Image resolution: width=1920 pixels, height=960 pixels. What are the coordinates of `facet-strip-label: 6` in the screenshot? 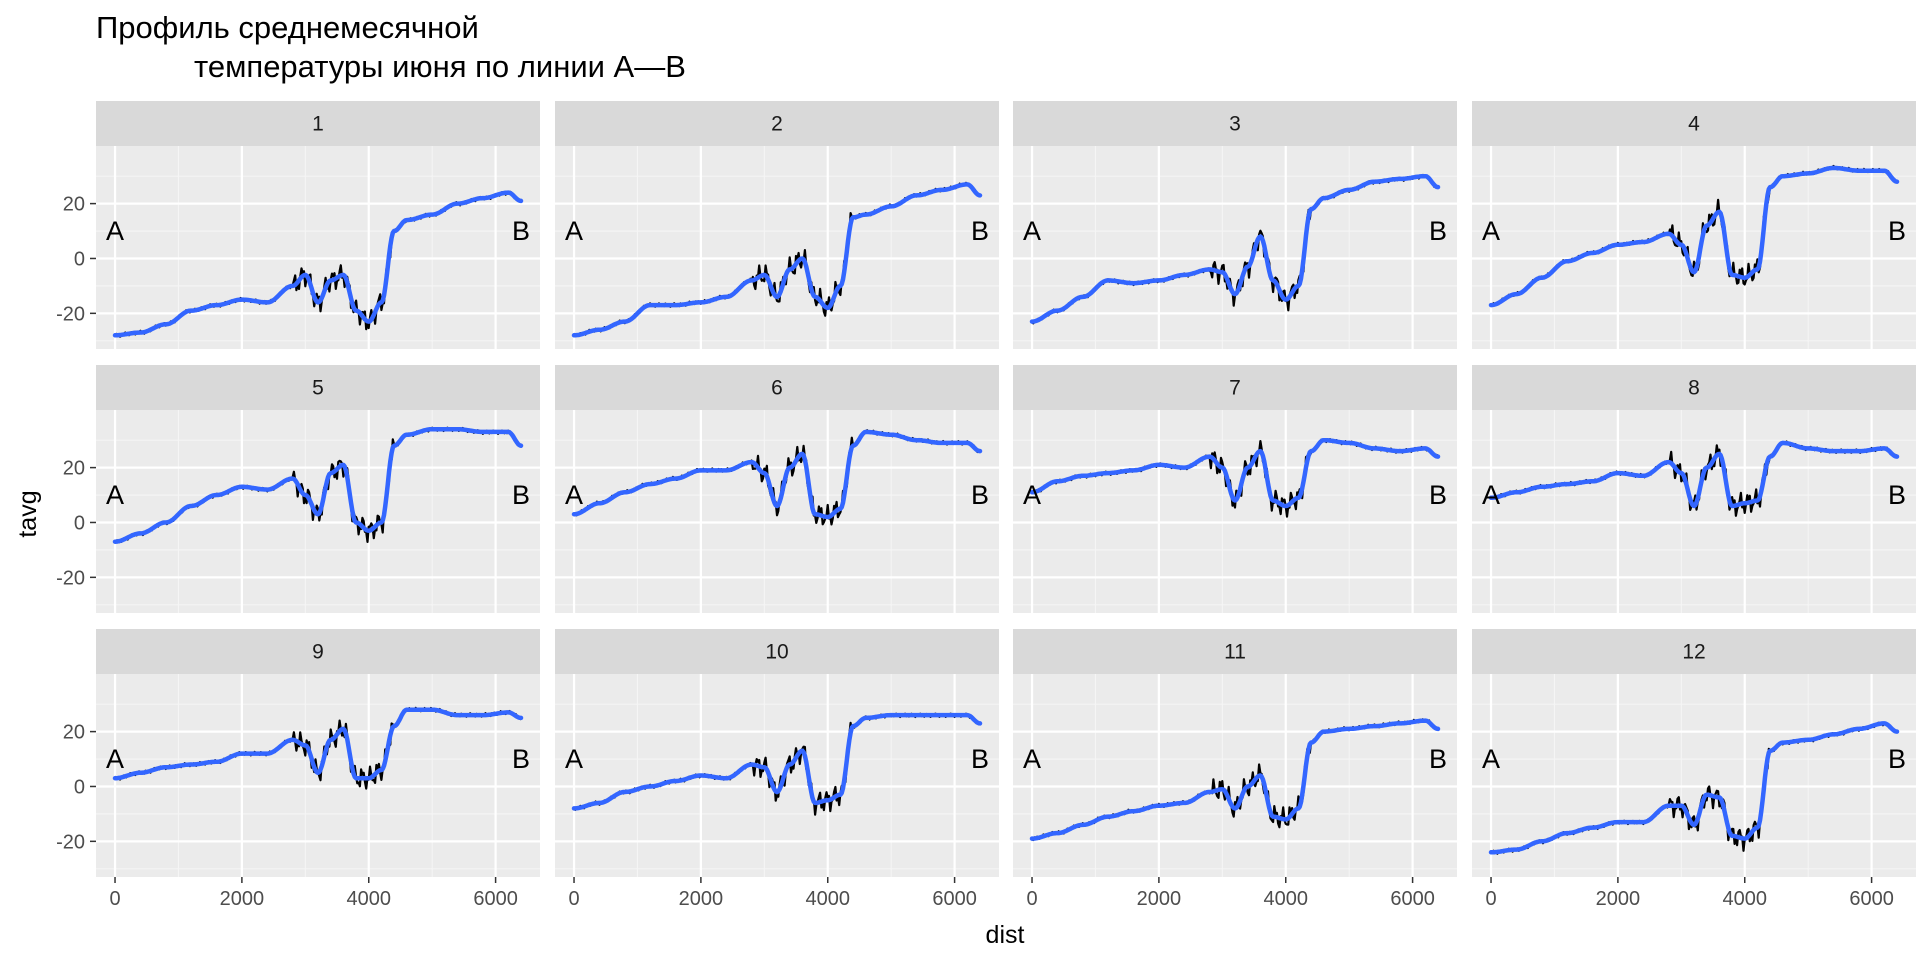 It's located at (777, 388).